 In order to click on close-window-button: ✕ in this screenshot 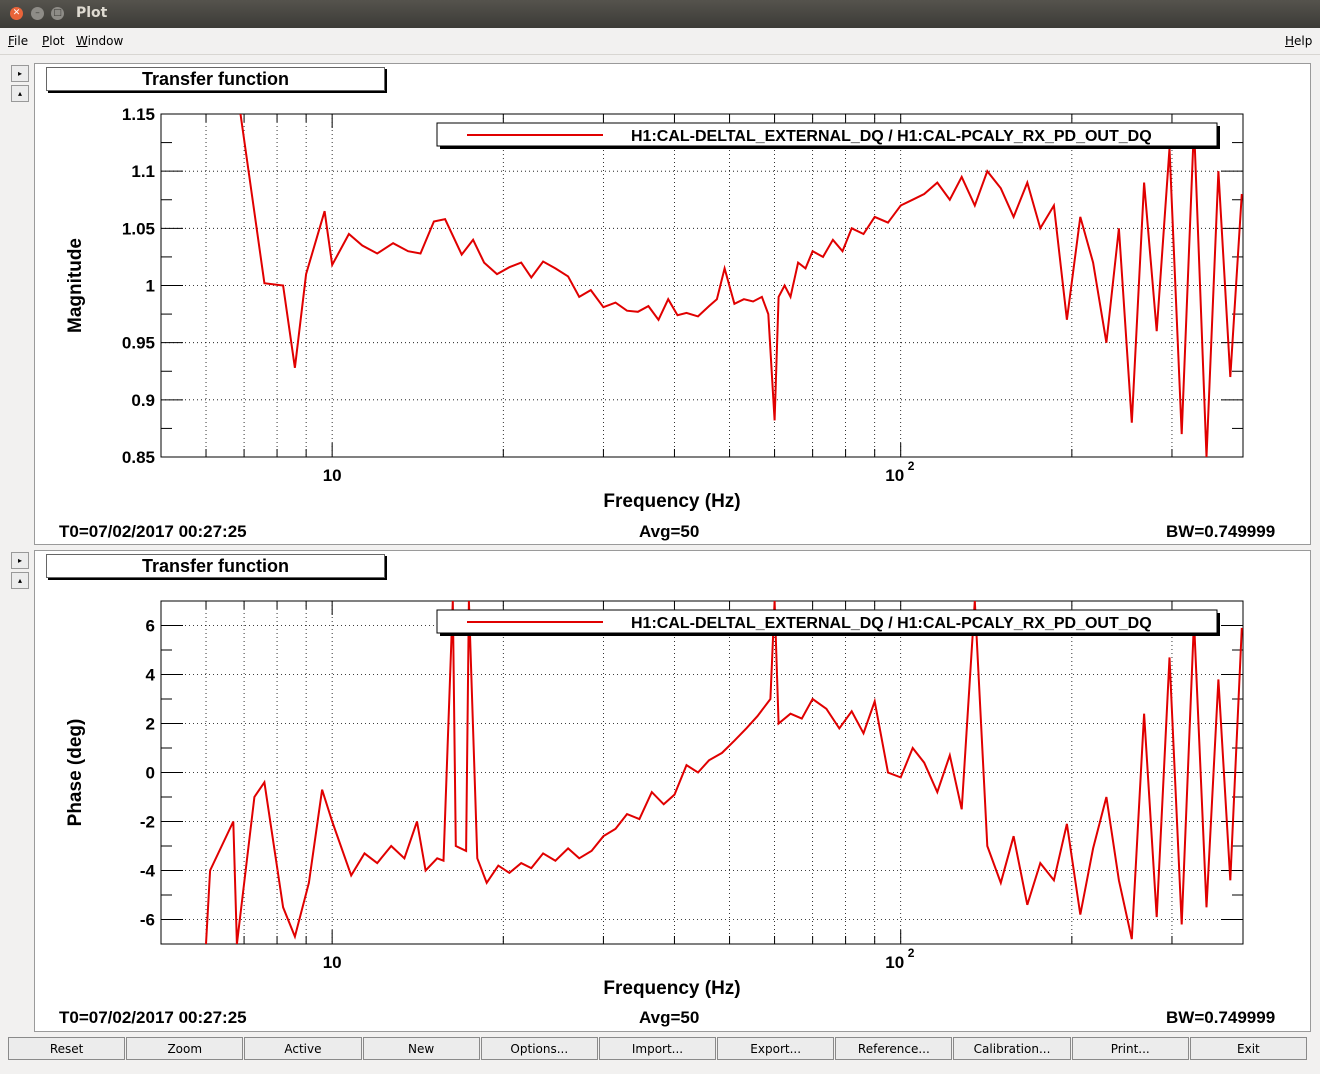, I will do `click(16, 13)`.